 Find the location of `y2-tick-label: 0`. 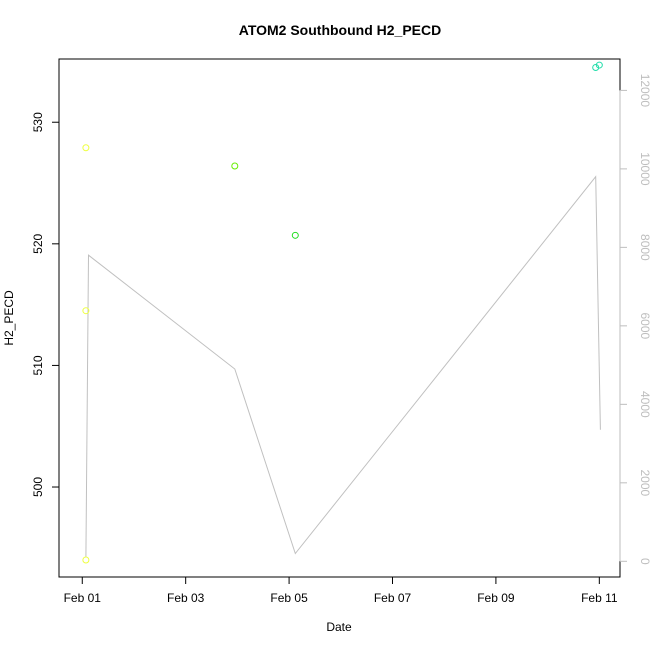

y2-tick-label: 0 is located at coordinates (644, 561).